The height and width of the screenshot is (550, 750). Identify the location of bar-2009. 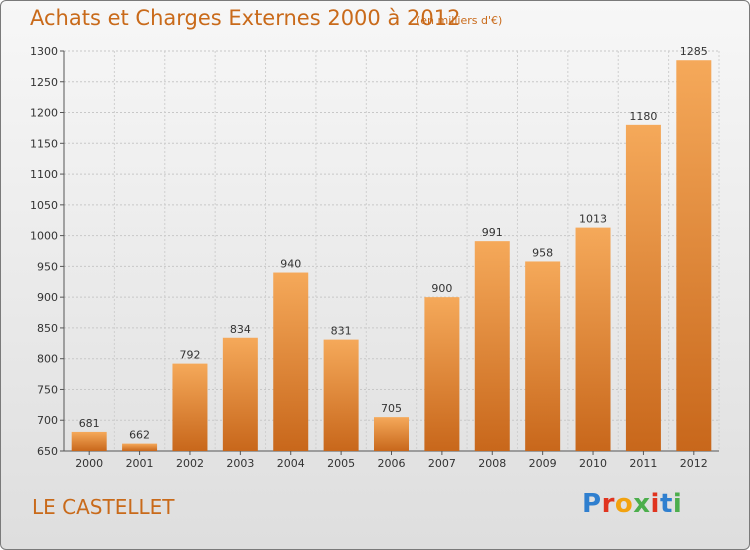
(543, 356).